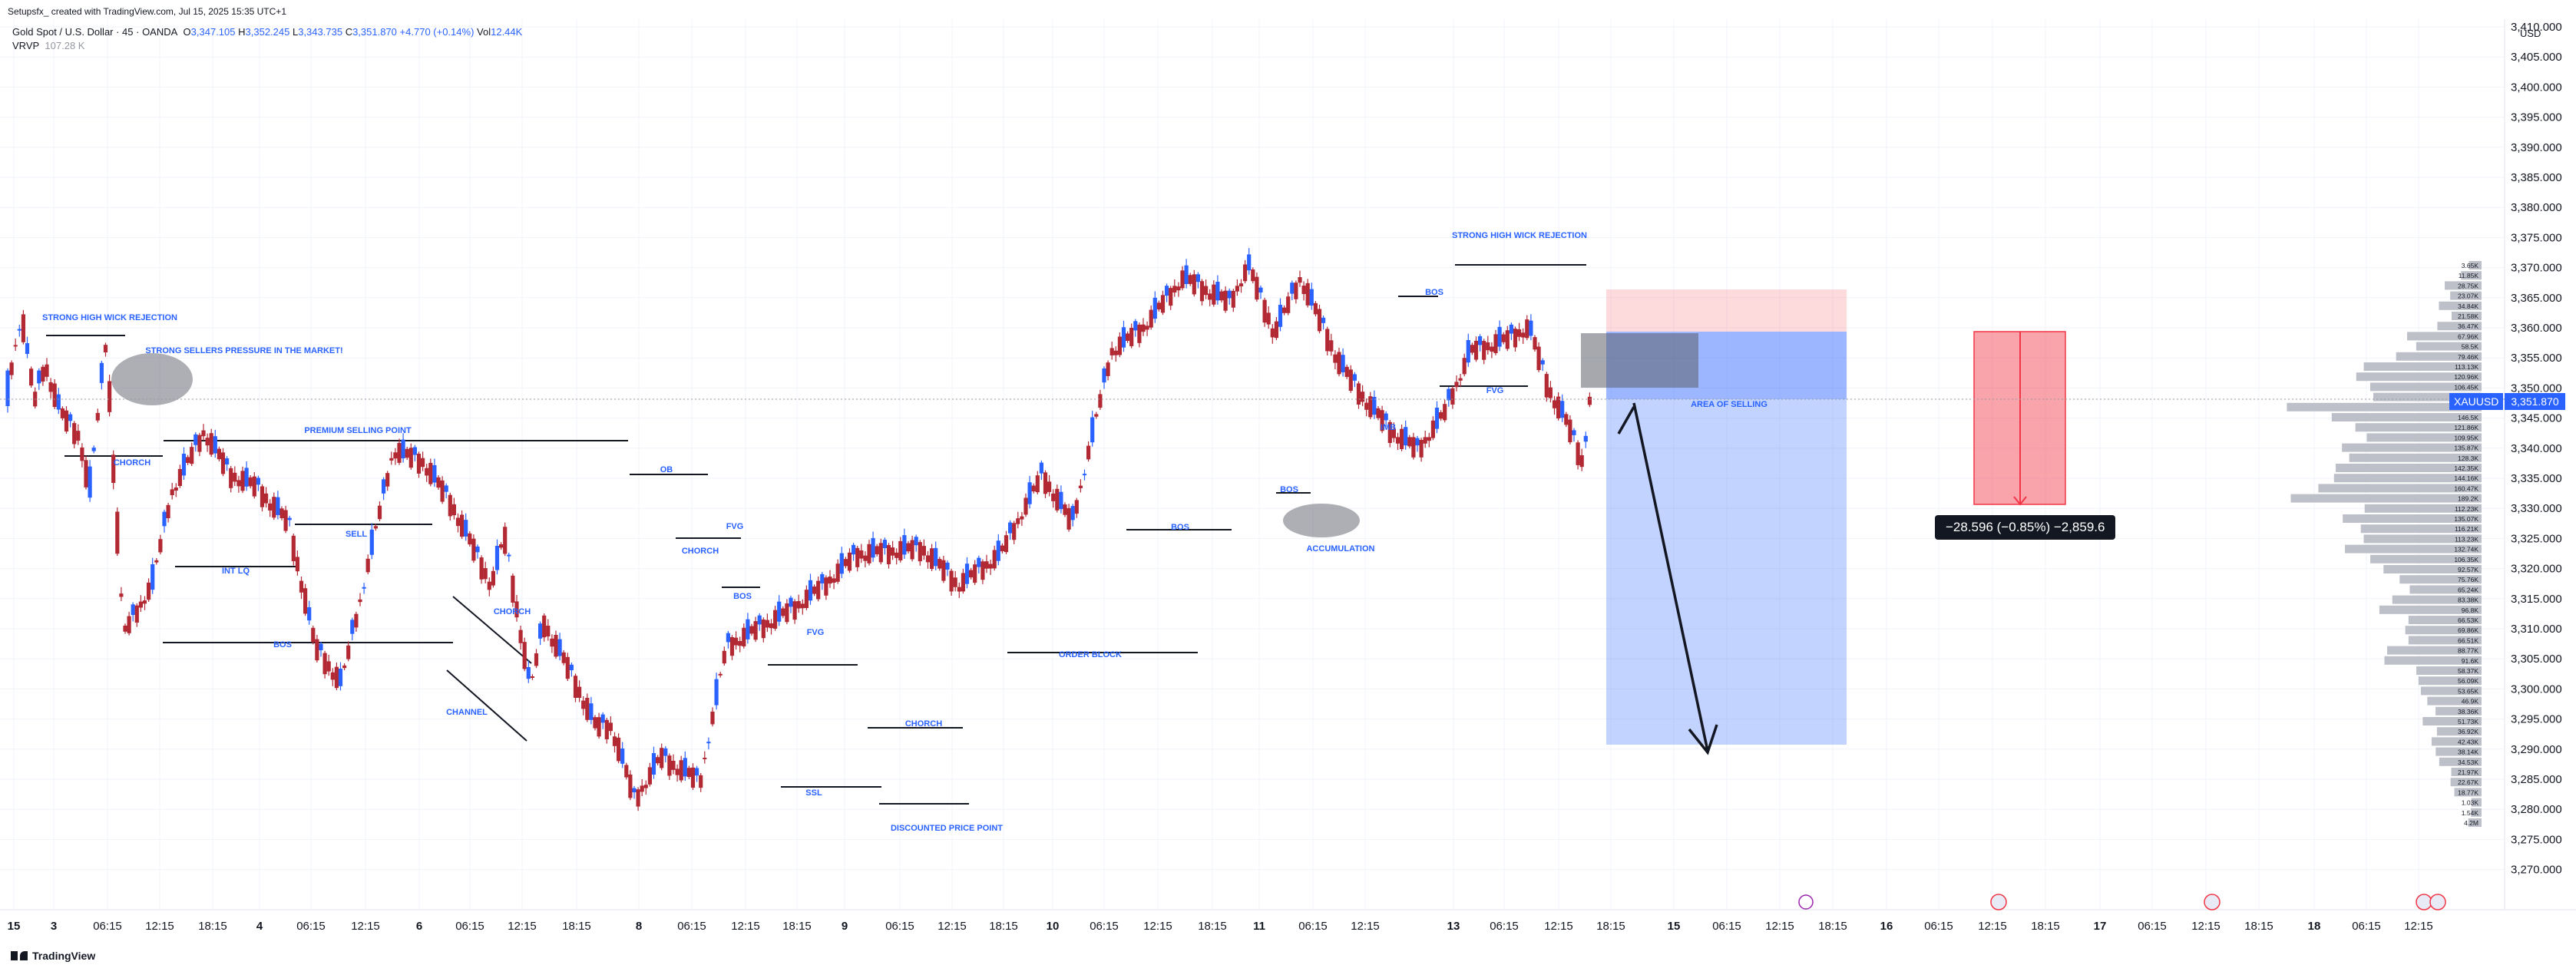 This screenshot has height=965, width=2576. Describe the element at coordinates (2468, 782) in the screenshot. I see `profile-label: 22.67K` at that location.